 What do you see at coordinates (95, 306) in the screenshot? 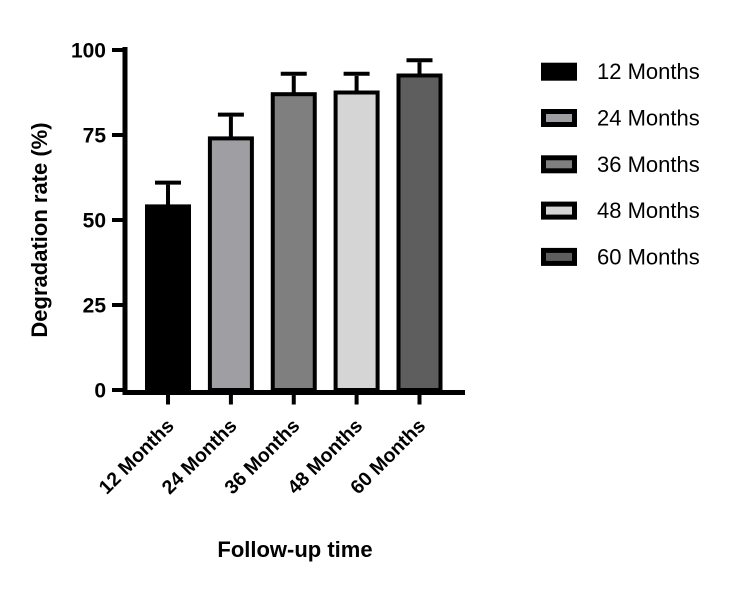
I see `y-tick-label: 25` at bounding box center [95, 306].